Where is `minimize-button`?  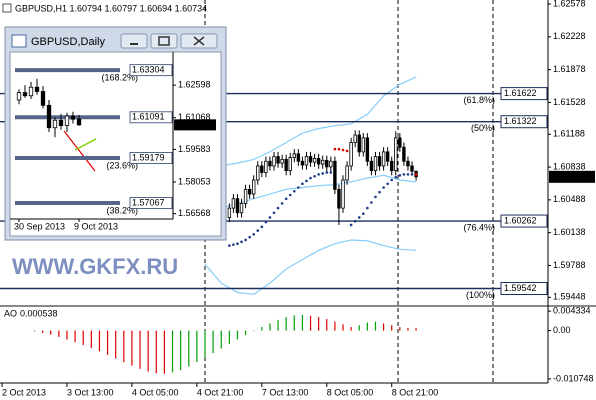 minimize-button is located at coordinates (134, 41).